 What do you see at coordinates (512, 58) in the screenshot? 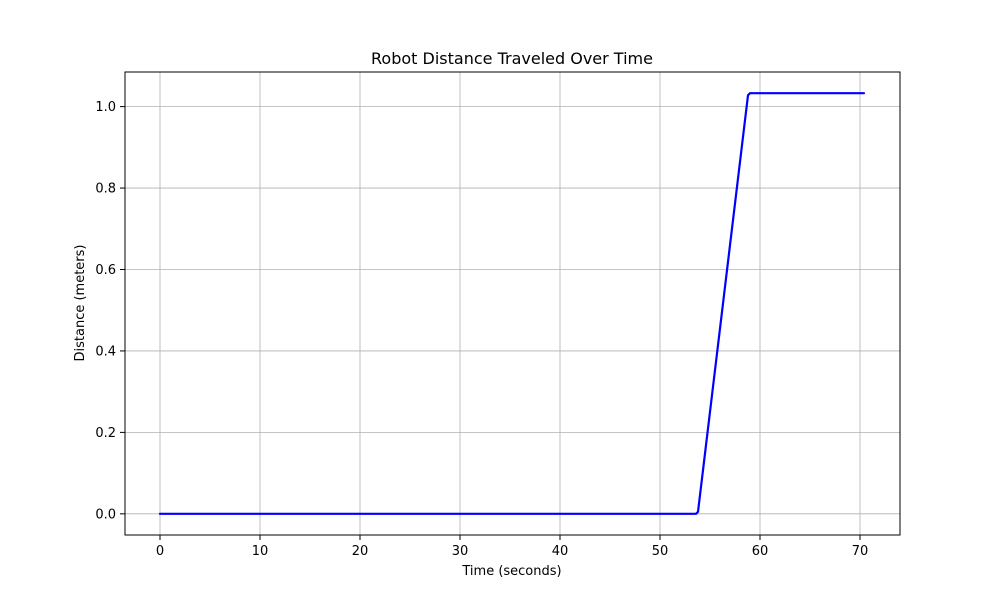
I see `chart-title: Robot Distance Traveled Over Time` at bounding box center [512, 58].